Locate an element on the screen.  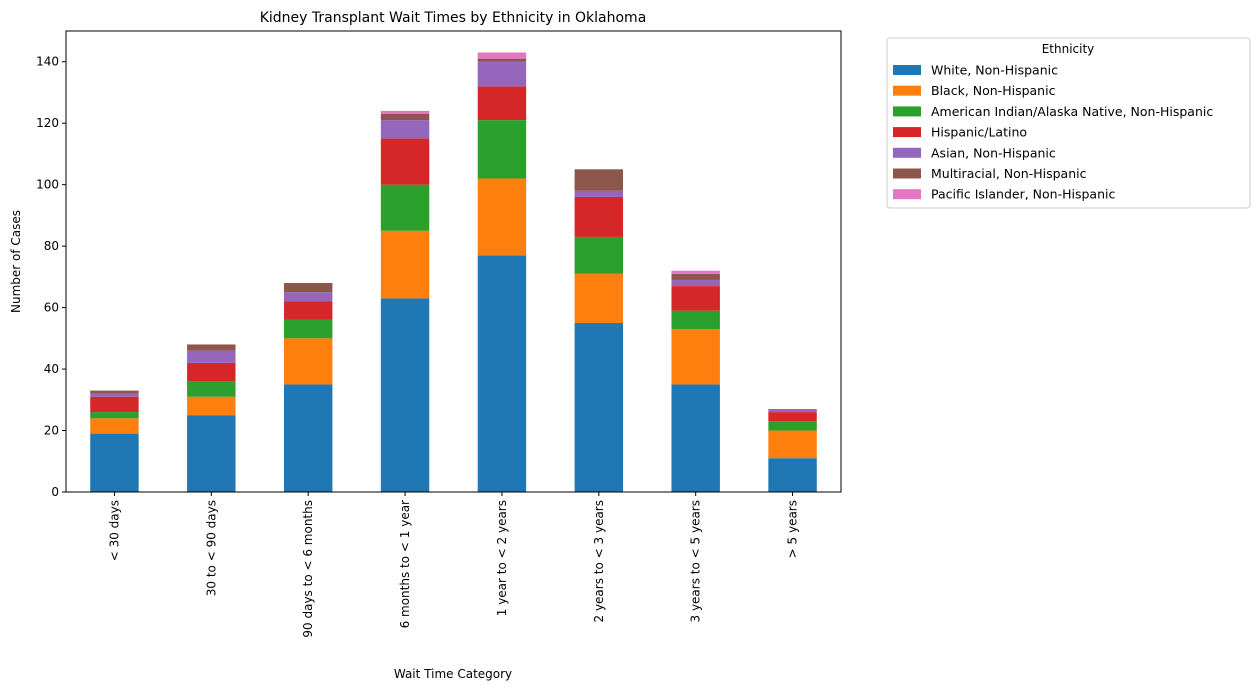
x-tick-label: 2 years to < 3 years is located at coordinates (599, 561).